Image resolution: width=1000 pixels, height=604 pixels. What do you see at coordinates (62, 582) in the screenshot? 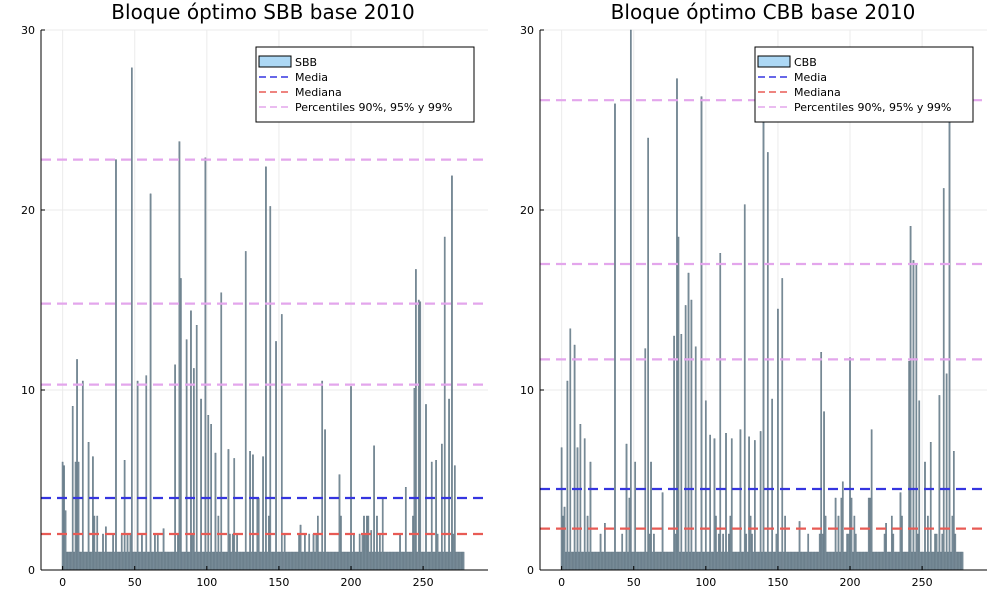
I see `x-tick-label: 0` at bounding box center [62, 582].